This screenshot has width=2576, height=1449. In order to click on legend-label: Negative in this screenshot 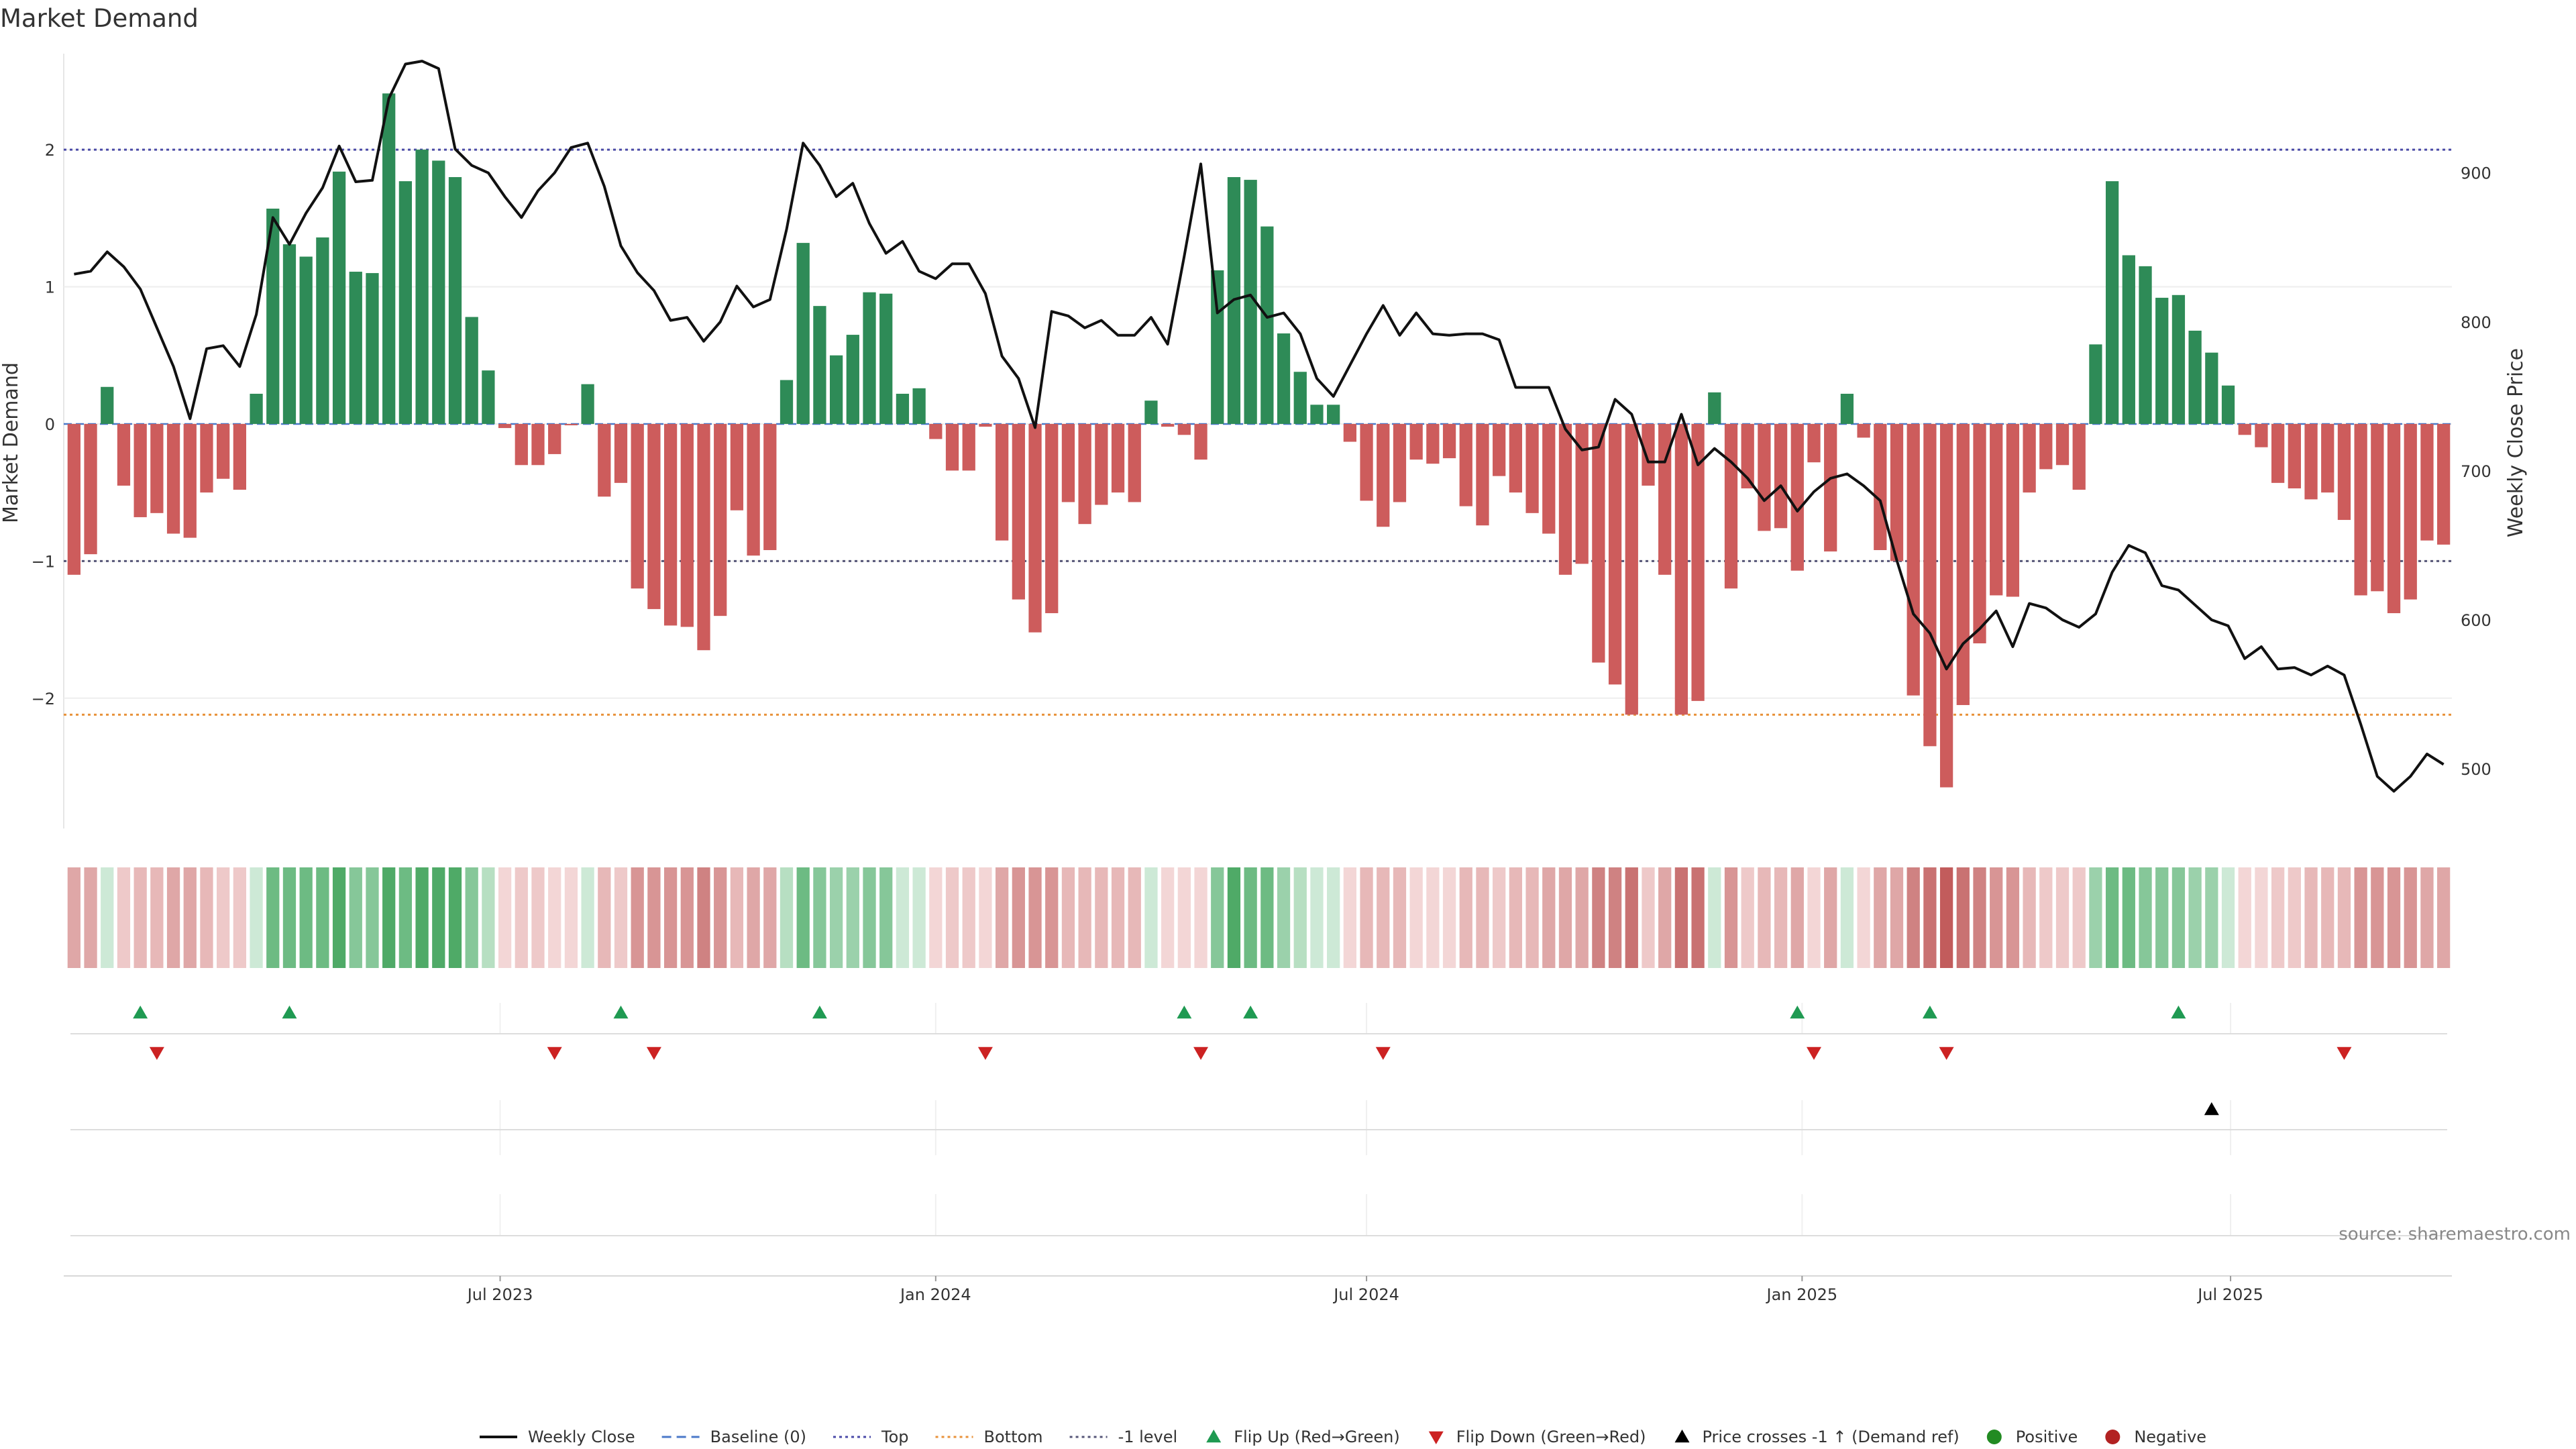, I will do `click(2170, 1437)`.